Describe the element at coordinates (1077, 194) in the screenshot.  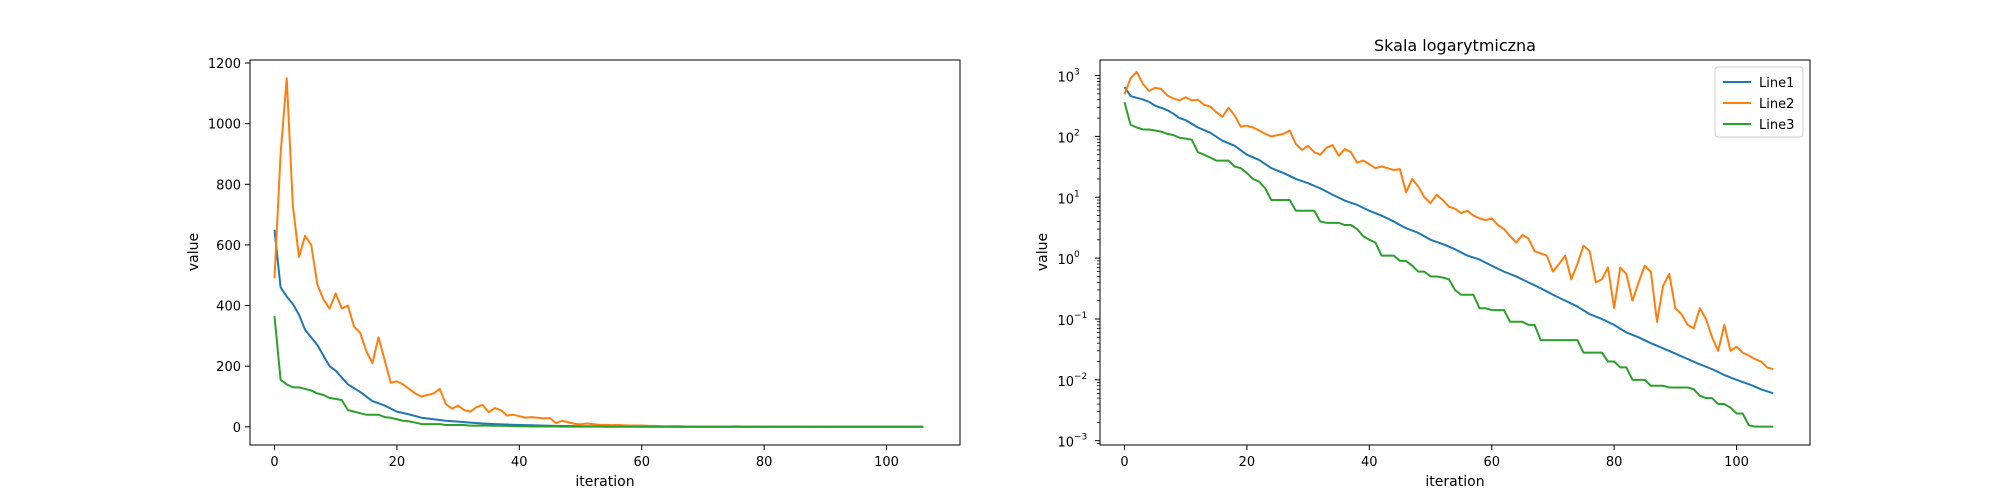
I see `log-y-tick-exponent: 1` at that location.